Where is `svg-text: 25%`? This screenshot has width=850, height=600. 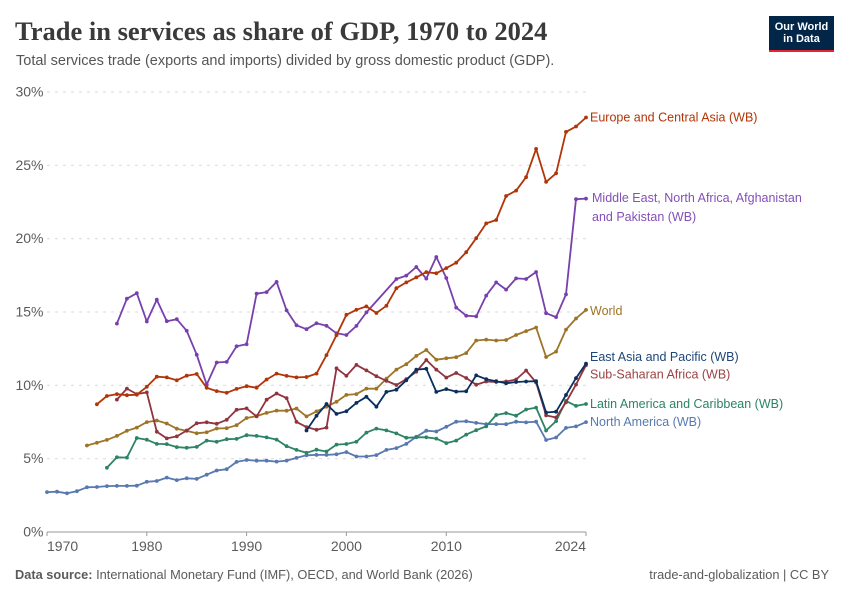
svg-text: 25% is located at coordinates (29, 165).